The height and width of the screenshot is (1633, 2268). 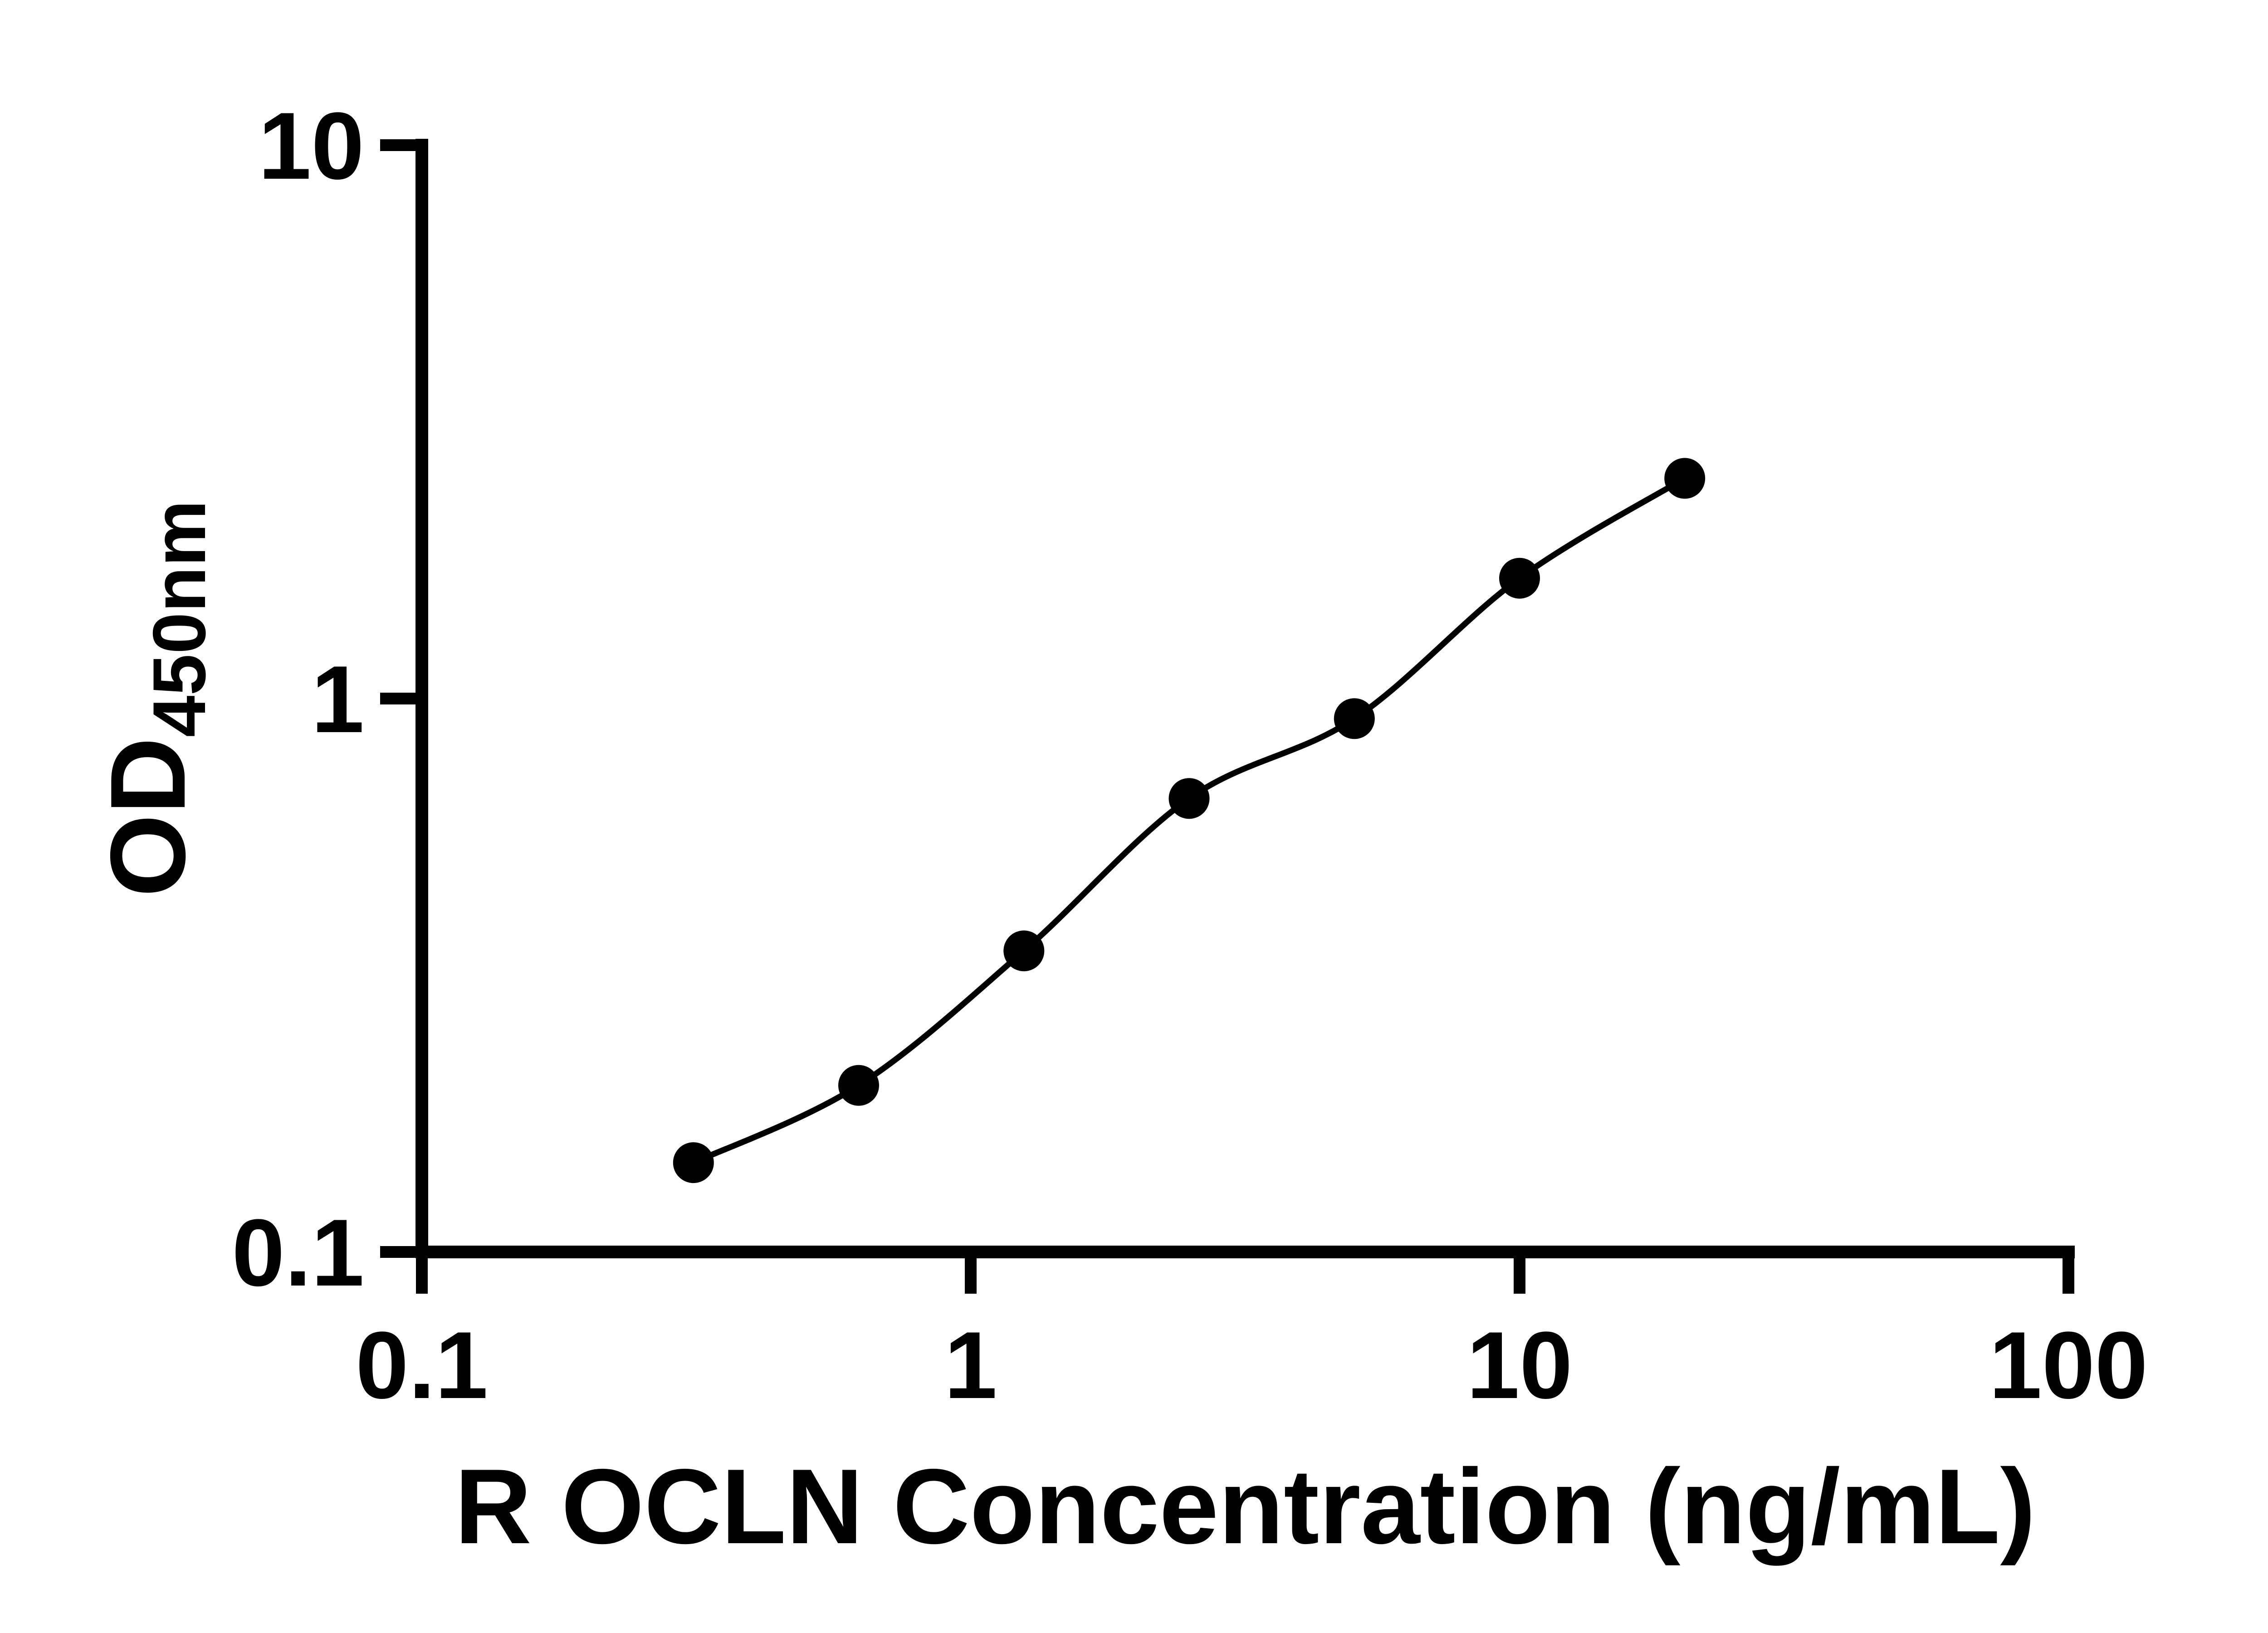 What do you see at coordinates (147, 817) in the screenshot?
I see `y-axis-title-main: OD` at bounding box center [147, 817].